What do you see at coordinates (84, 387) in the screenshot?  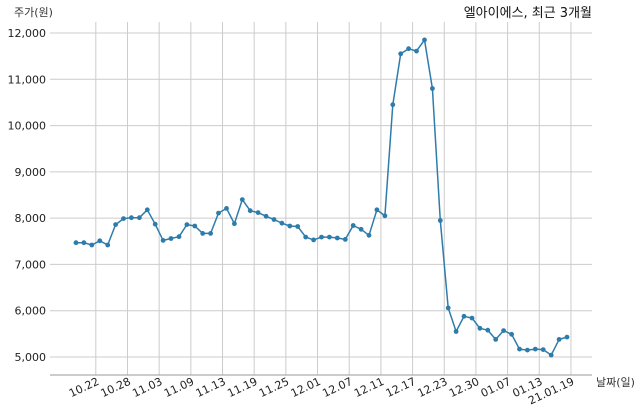 I see `x-tick-label: 10.22` at bounding box center [84, 387].